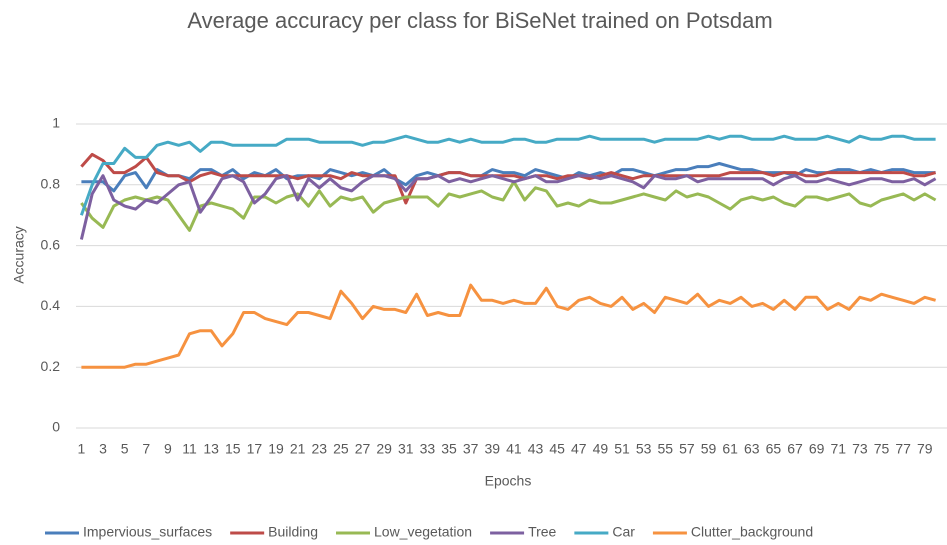 The height and width of the screenshot is (545, 947). Describe the element at coordinates (211, 449) in the screenshot. I see `x-tick-label: 13` at that location.